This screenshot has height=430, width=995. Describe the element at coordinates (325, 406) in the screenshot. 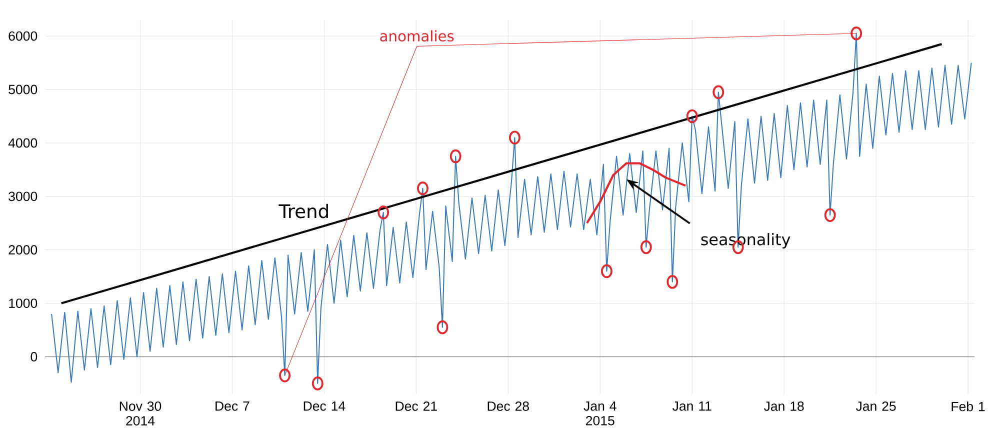

I see `x-tick-label: Dec 14` at that location.